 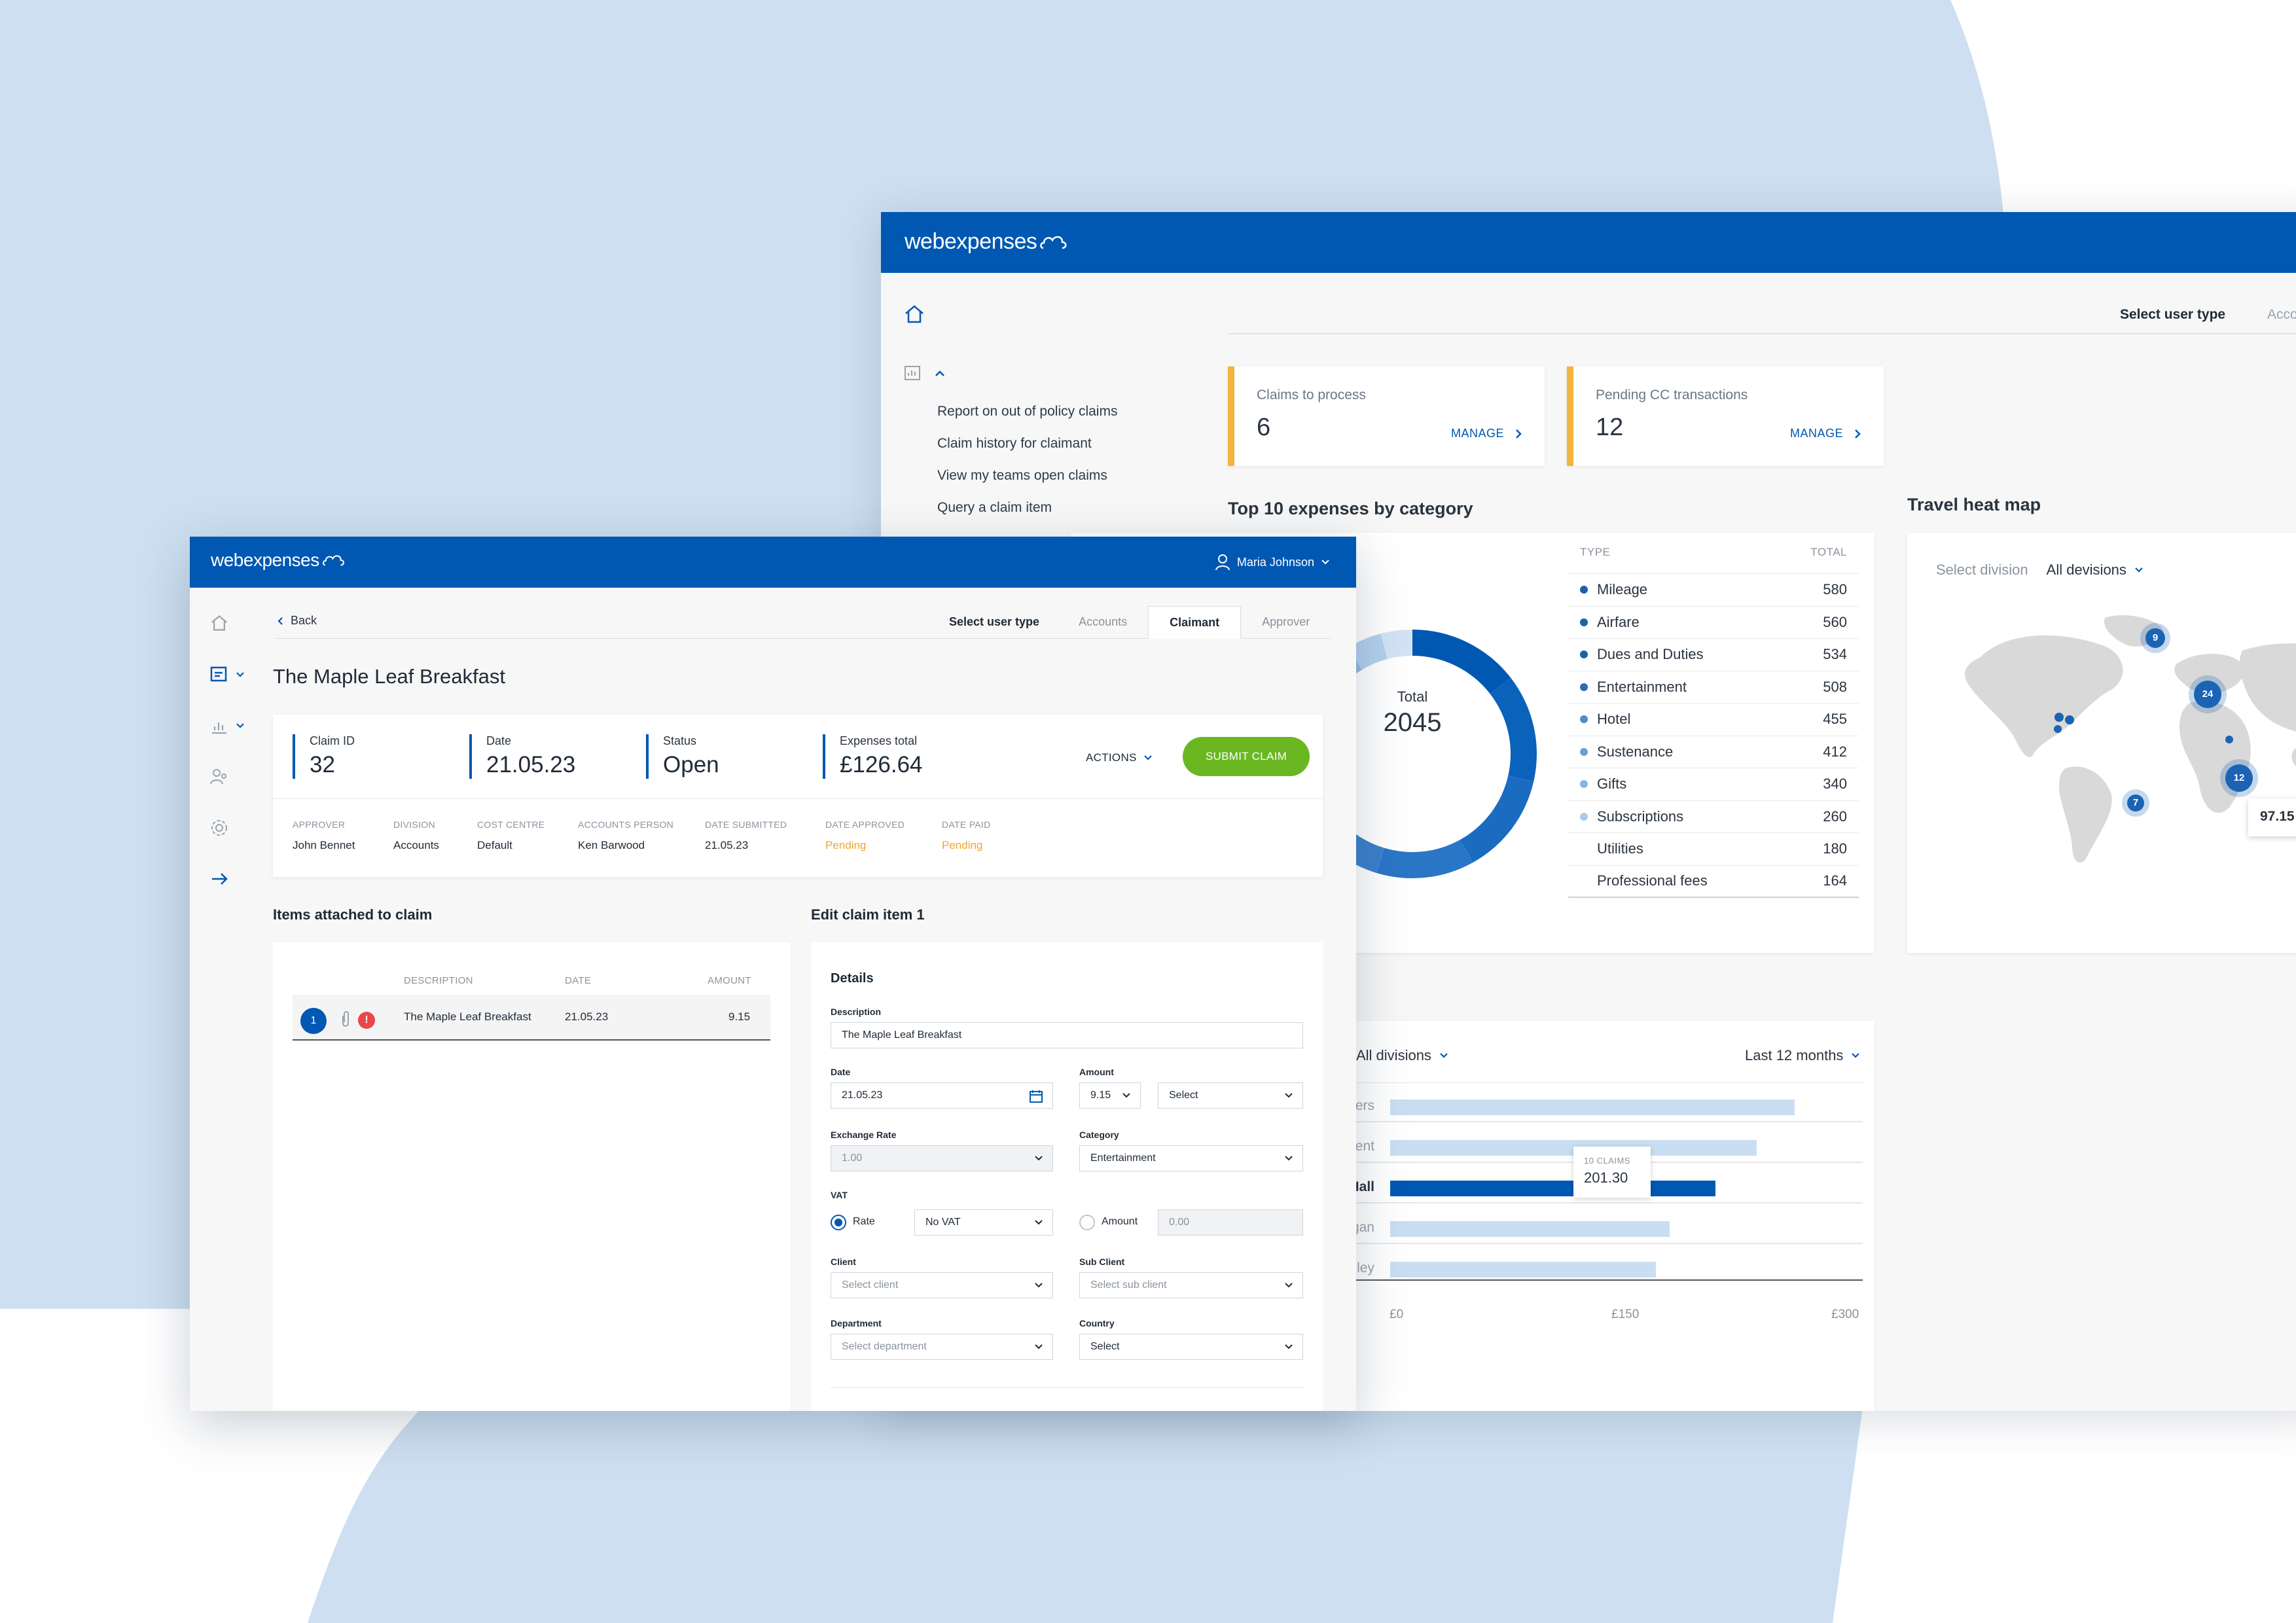 I want to click on category-total: 340, so click(x=1835, y=784).